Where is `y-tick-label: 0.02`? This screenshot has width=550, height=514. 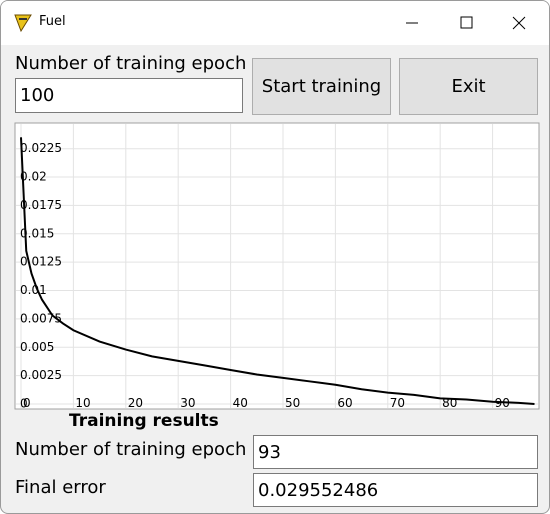
y-tick-label: 0.02 is located at coordinates (33, 177).